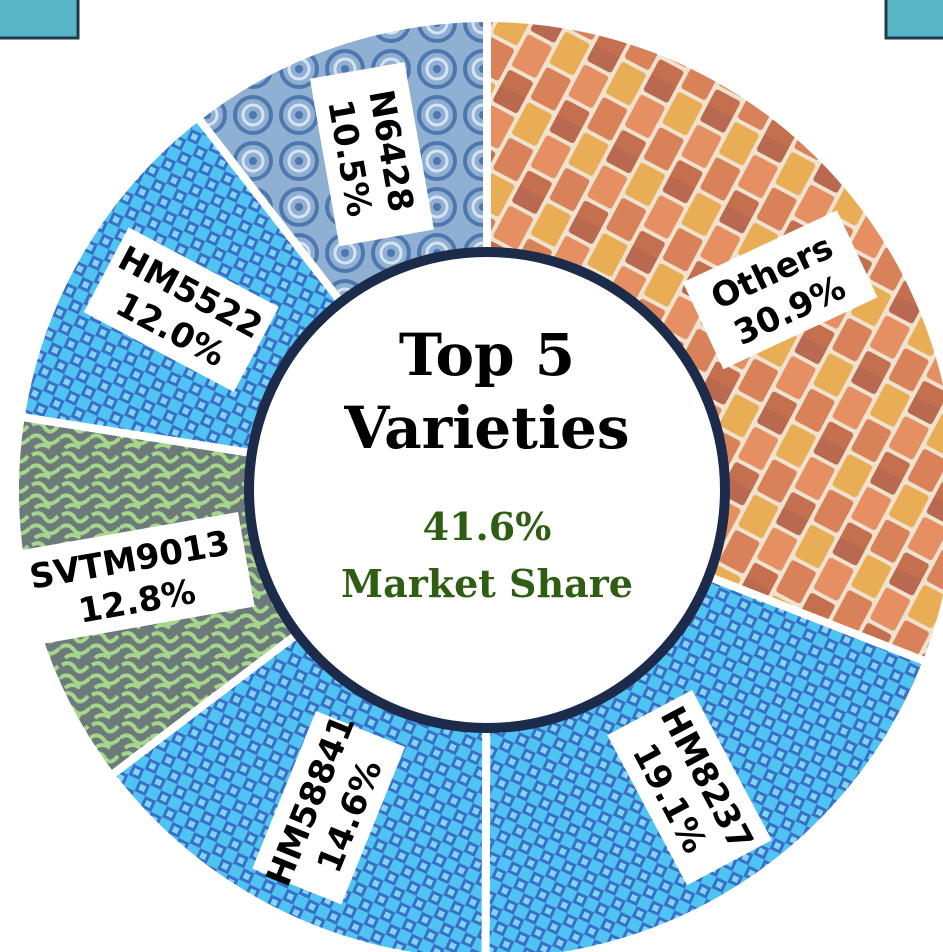 This screenshot has width=943, height=952. What do you see at coordinates (487, 583) in the screenshot?
I see `center-subtitle: Market Share` at bounding box center [487, 583].